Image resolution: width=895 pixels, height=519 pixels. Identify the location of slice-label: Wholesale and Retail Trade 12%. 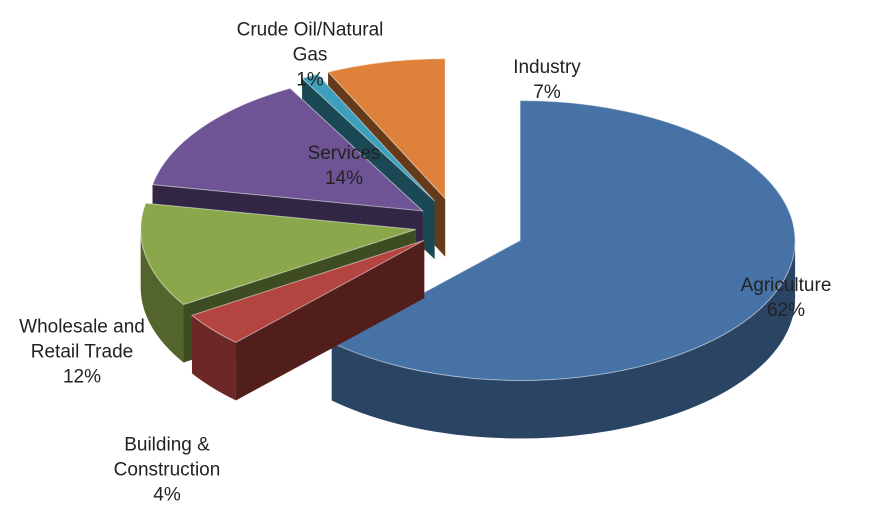
(85, 352).